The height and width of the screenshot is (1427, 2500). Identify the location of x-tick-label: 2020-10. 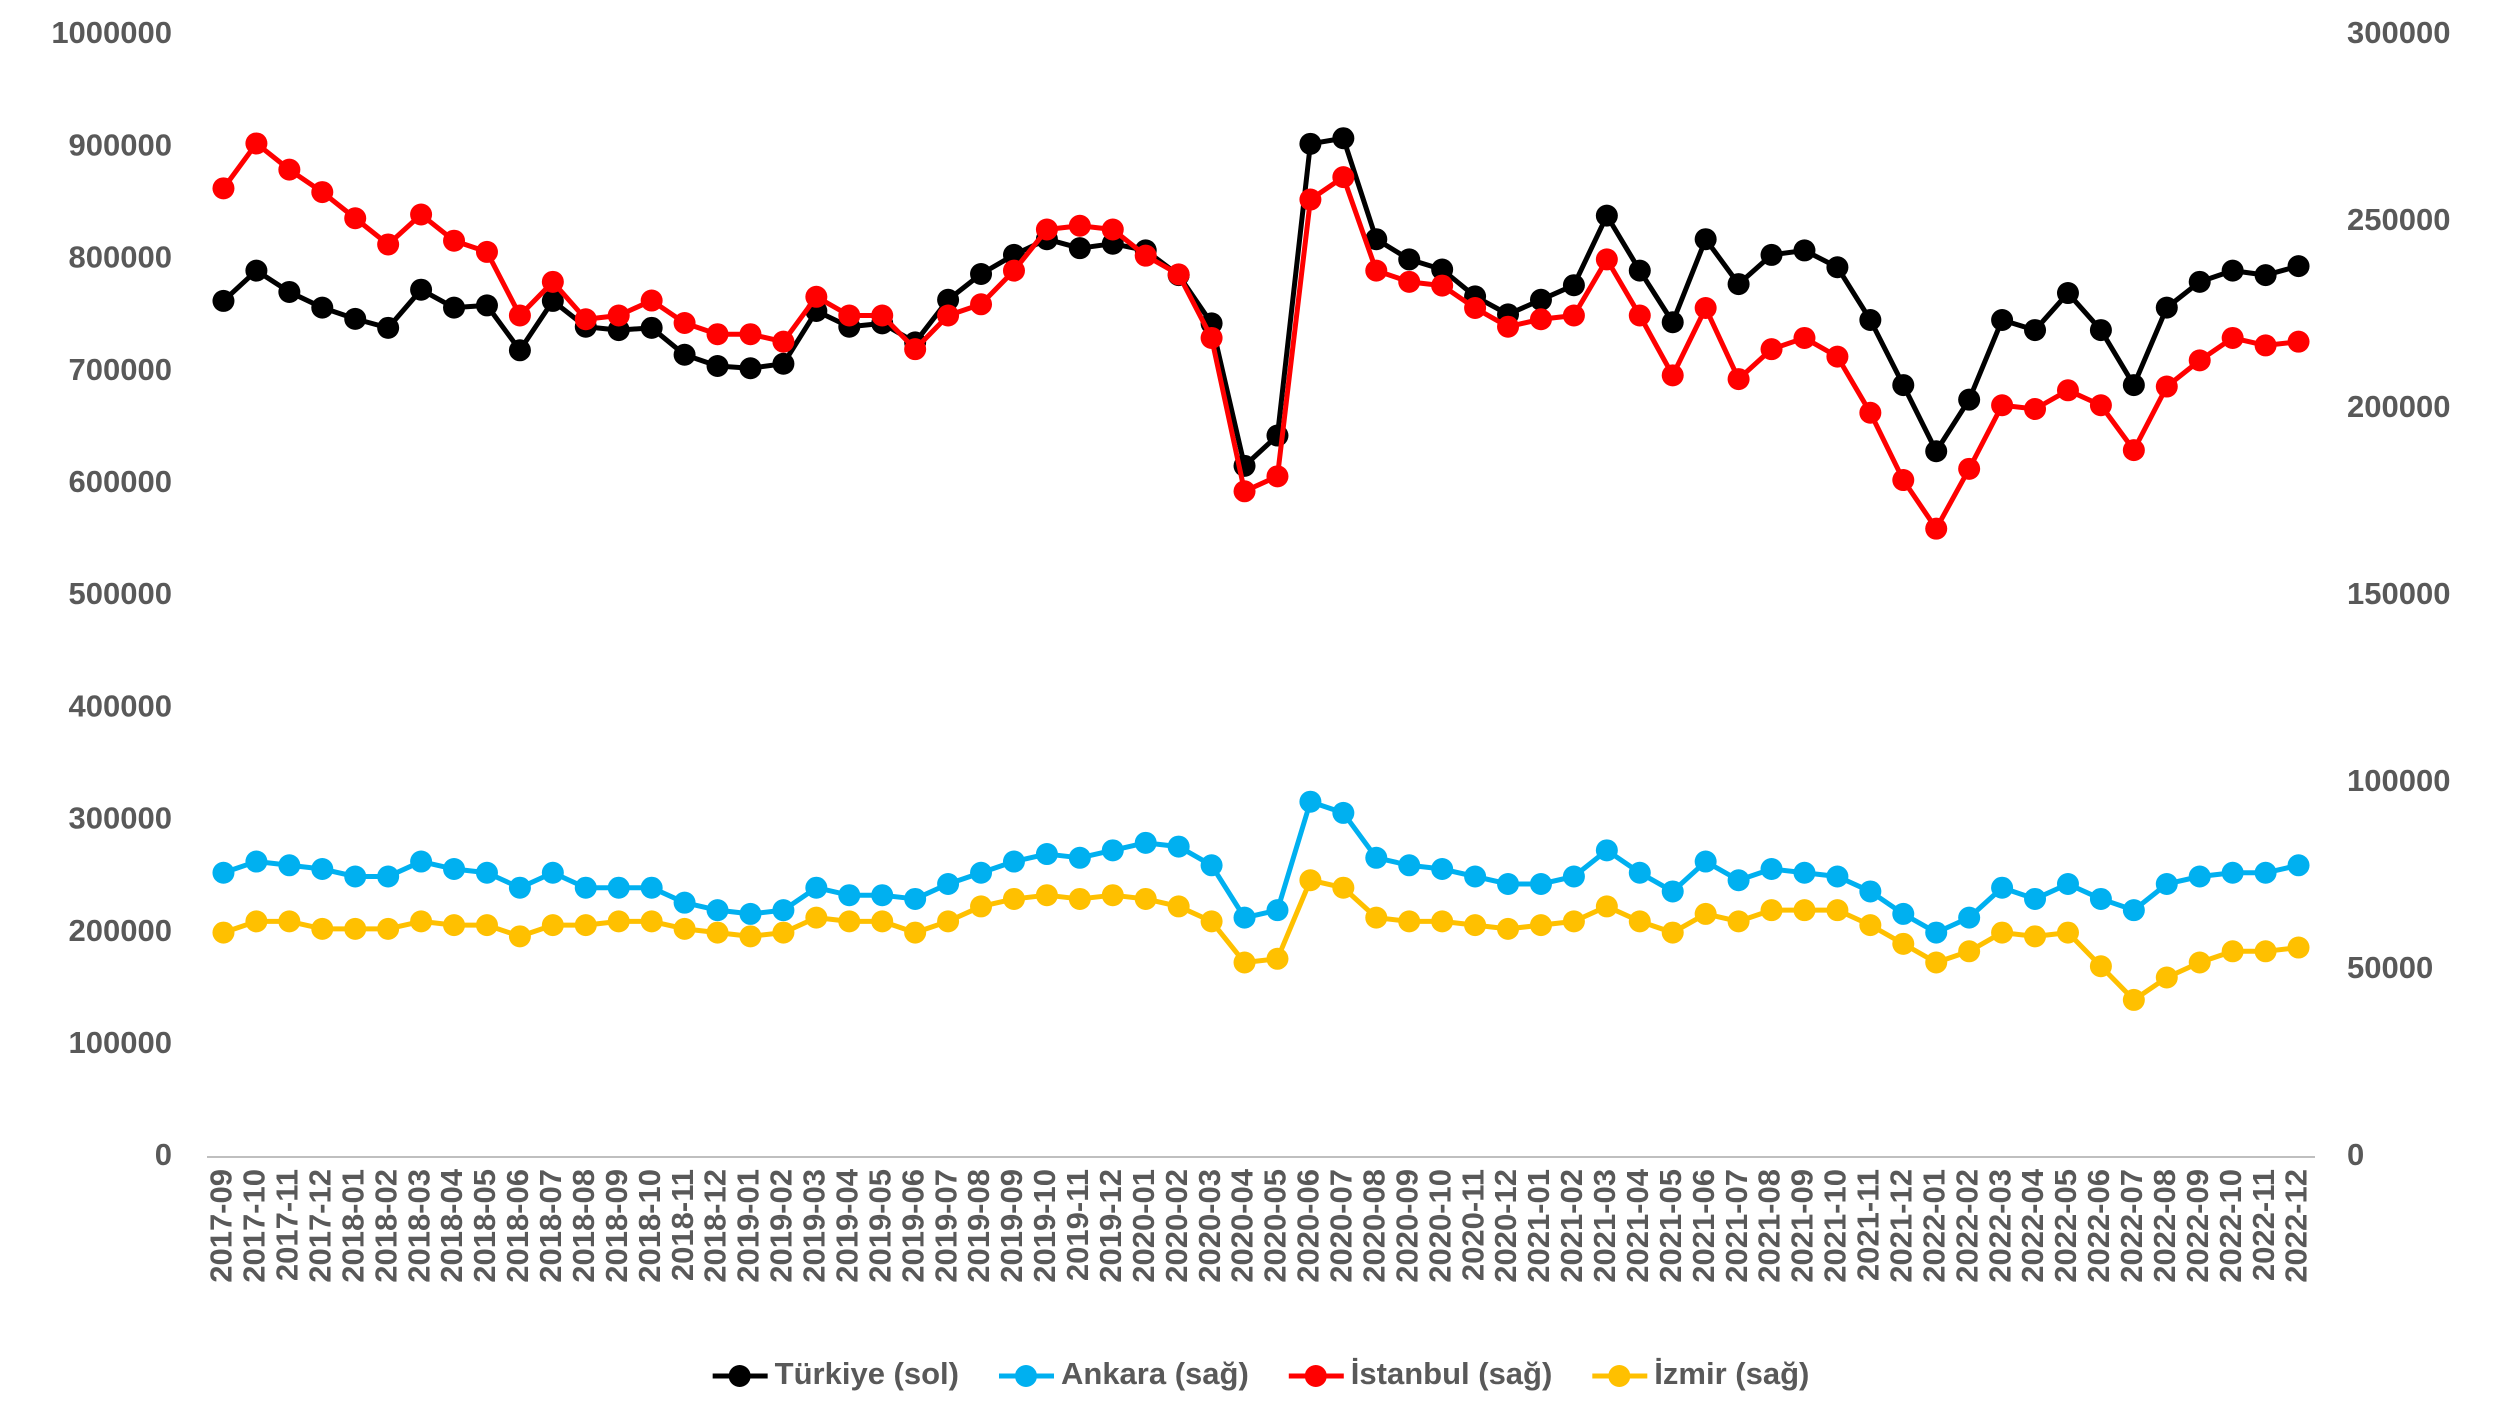
(1439, 1226).